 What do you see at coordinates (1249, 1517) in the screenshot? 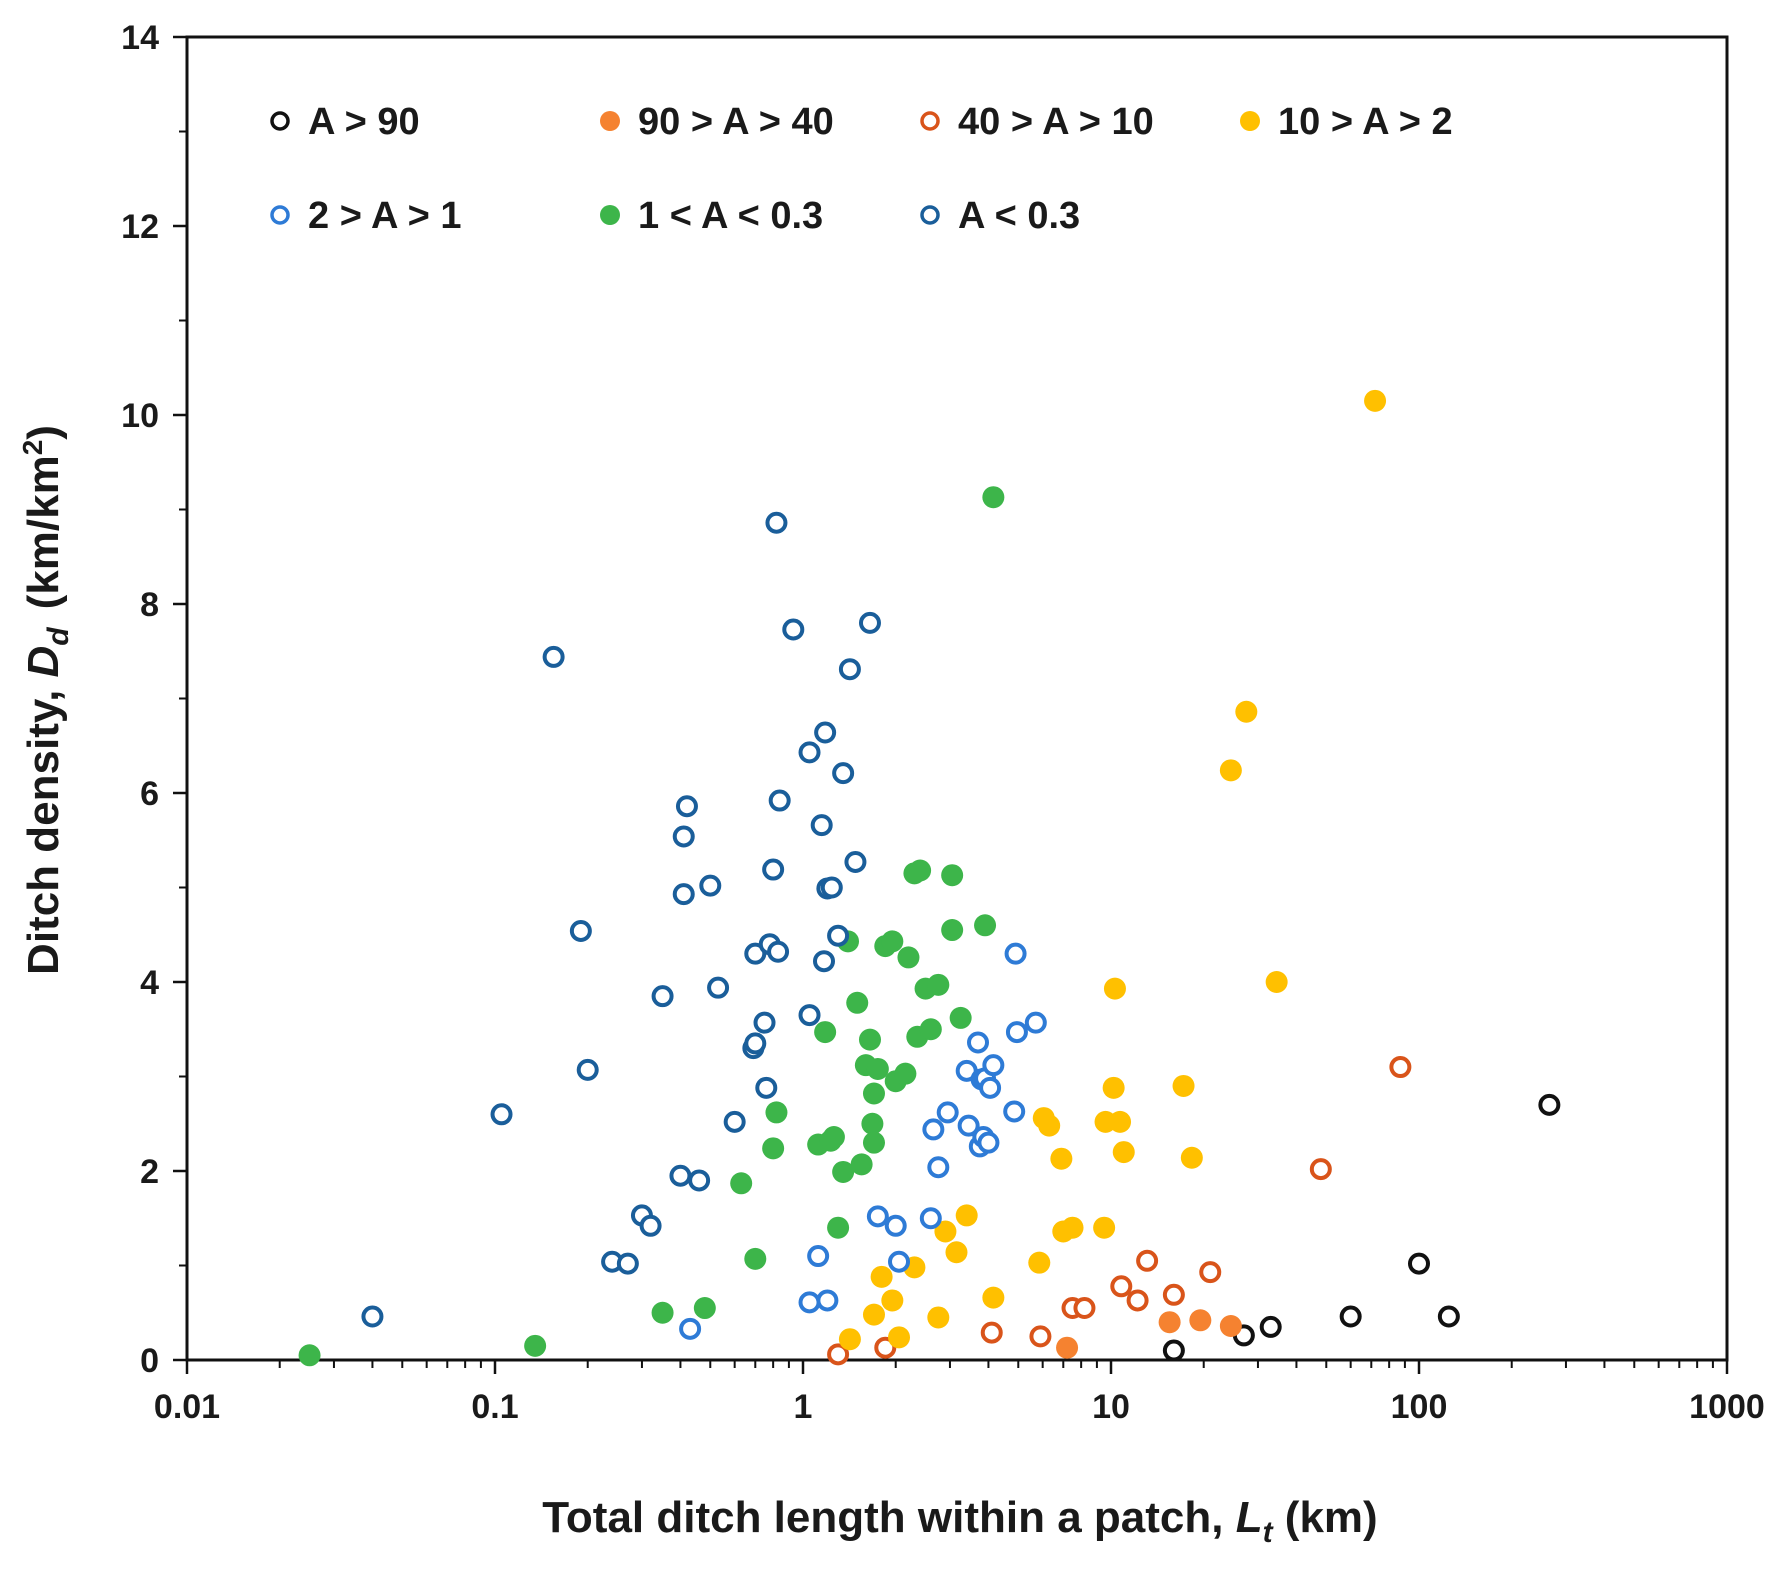
I see `x-axis-title-symbol: L` at bounding box center [1249, 1517].